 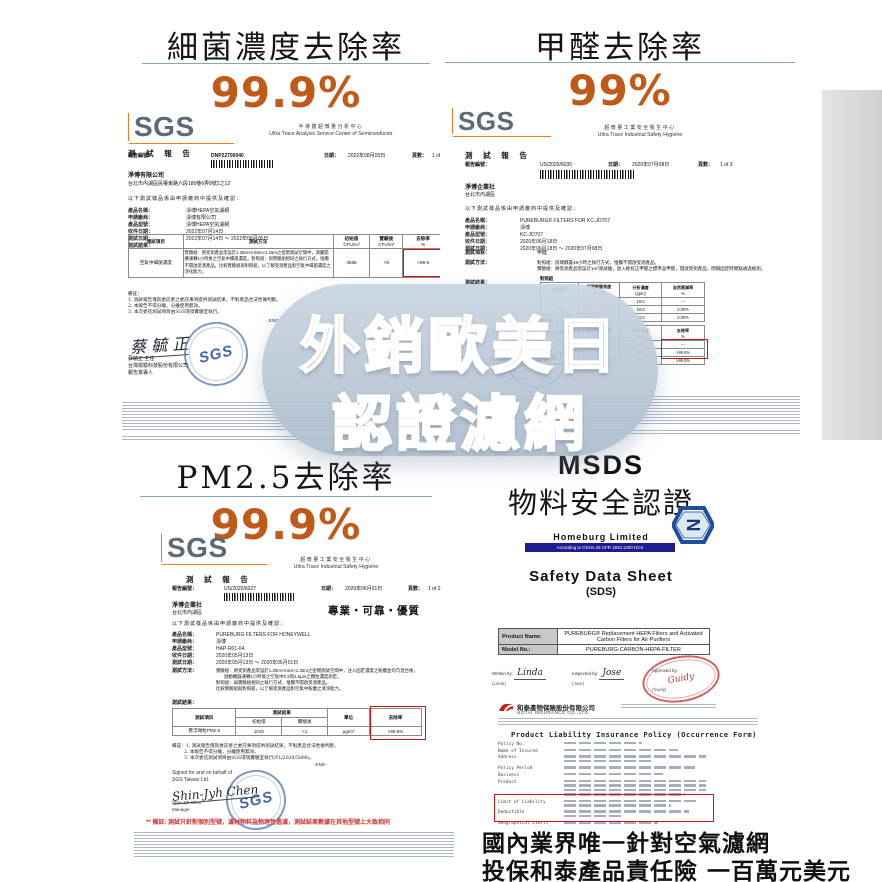 I want to click on policy-row: Deductible, so click(x=602, y=814).